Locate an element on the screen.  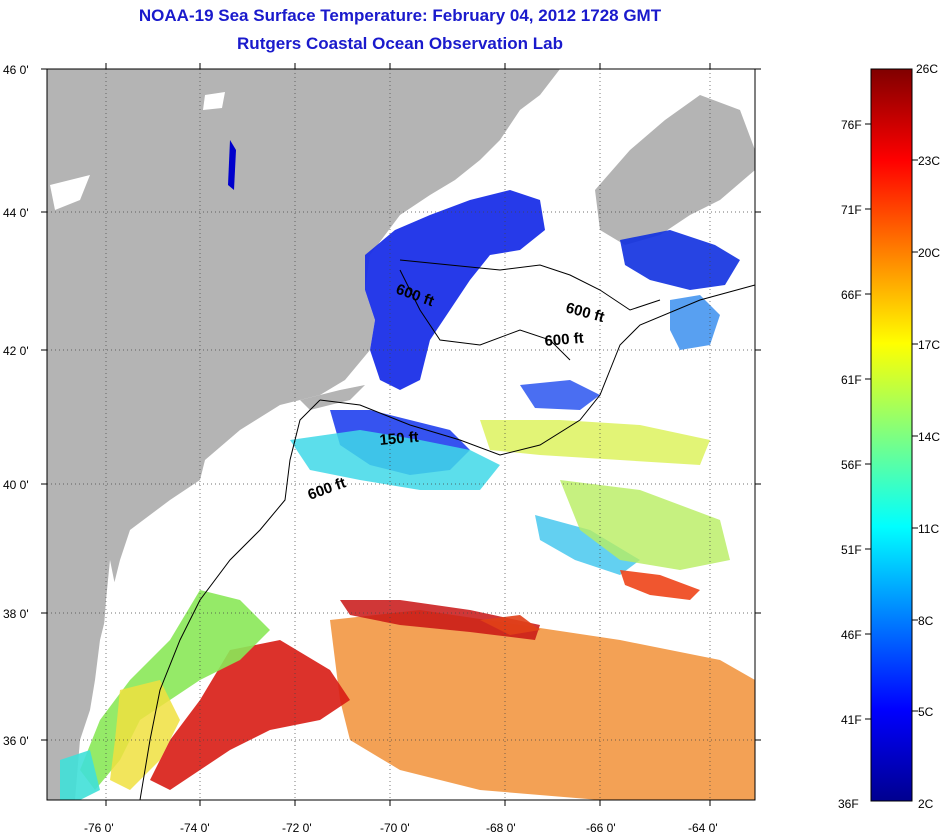
lat-tick-label: 44 0' is located at coordinates (16, 213).